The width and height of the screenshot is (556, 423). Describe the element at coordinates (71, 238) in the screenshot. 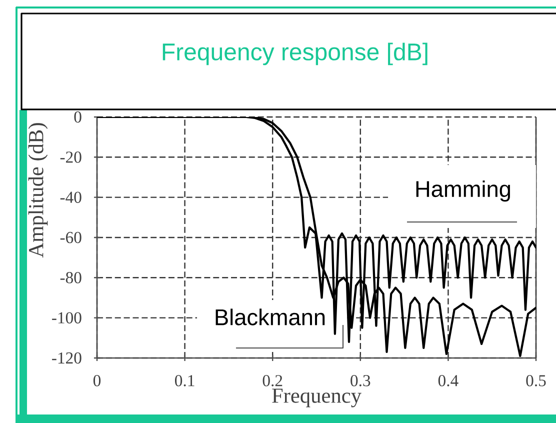

I see `y-tick-label: -60` at that location.